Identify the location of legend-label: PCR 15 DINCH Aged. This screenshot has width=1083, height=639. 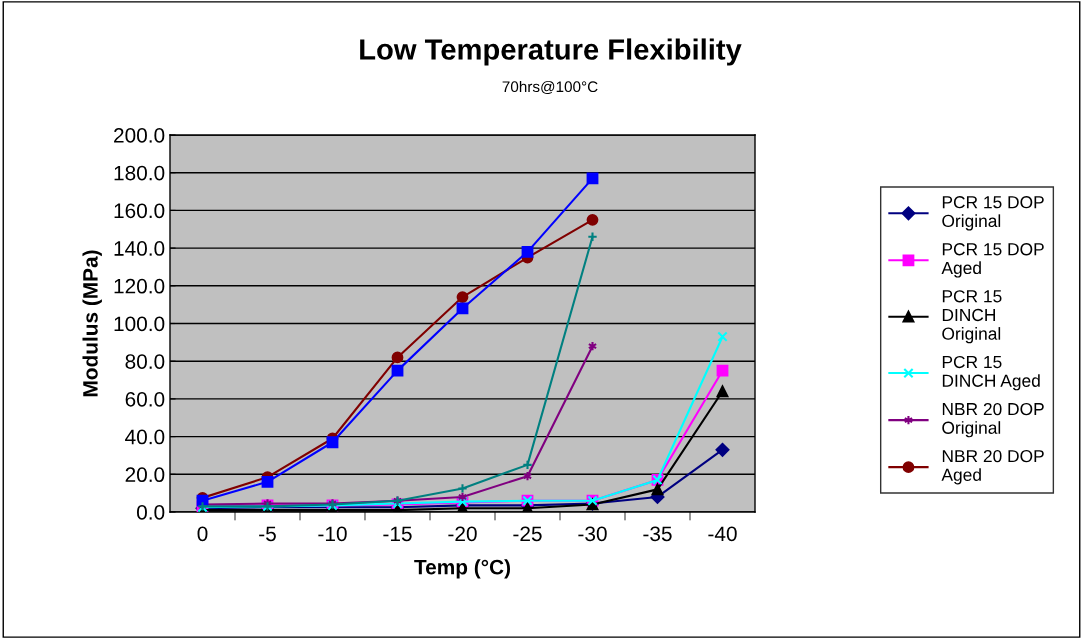
(991, 373).